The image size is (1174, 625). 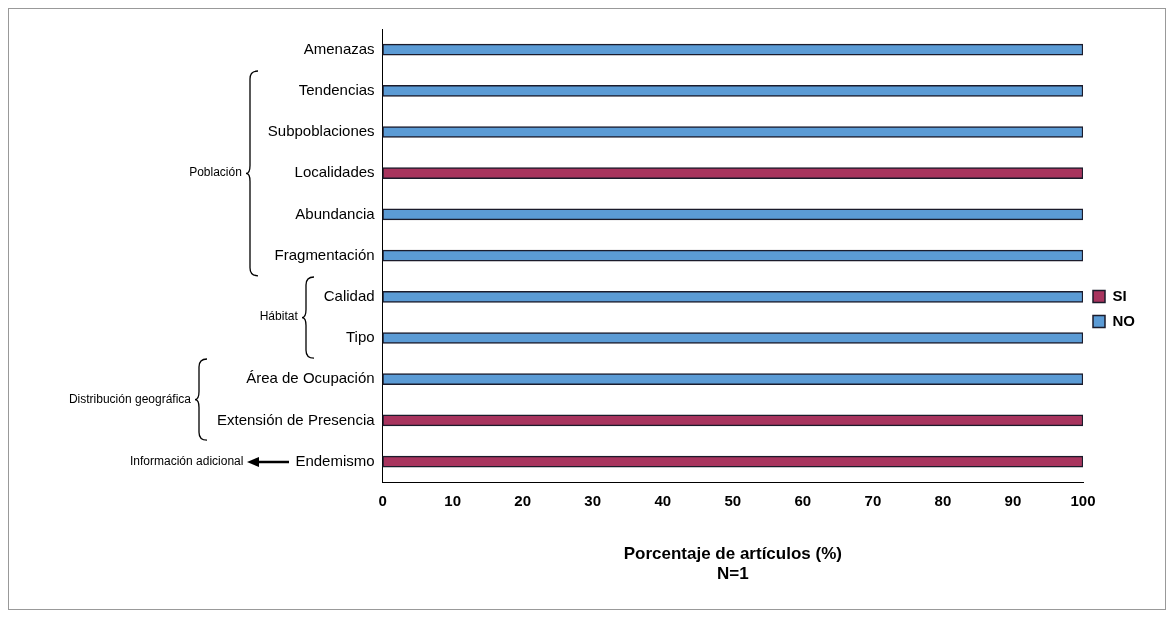 I want to click on y-tick-label: Amenazas, so click(x=339, y=48).